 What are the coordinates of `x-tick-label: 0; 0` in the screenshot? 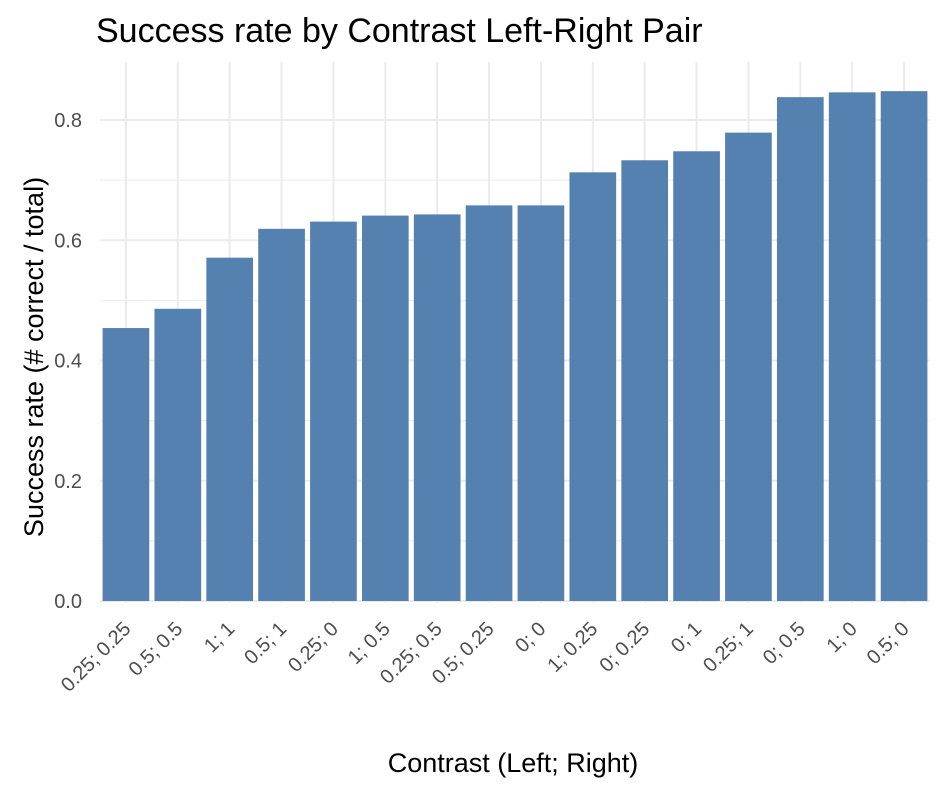 It's located at (530, 637).